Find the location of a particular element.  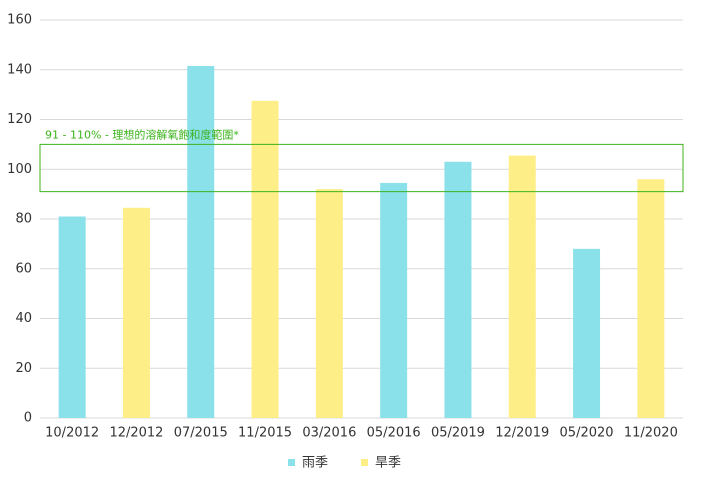

y-tick-label: 100 is located at coordinates (19, 169).